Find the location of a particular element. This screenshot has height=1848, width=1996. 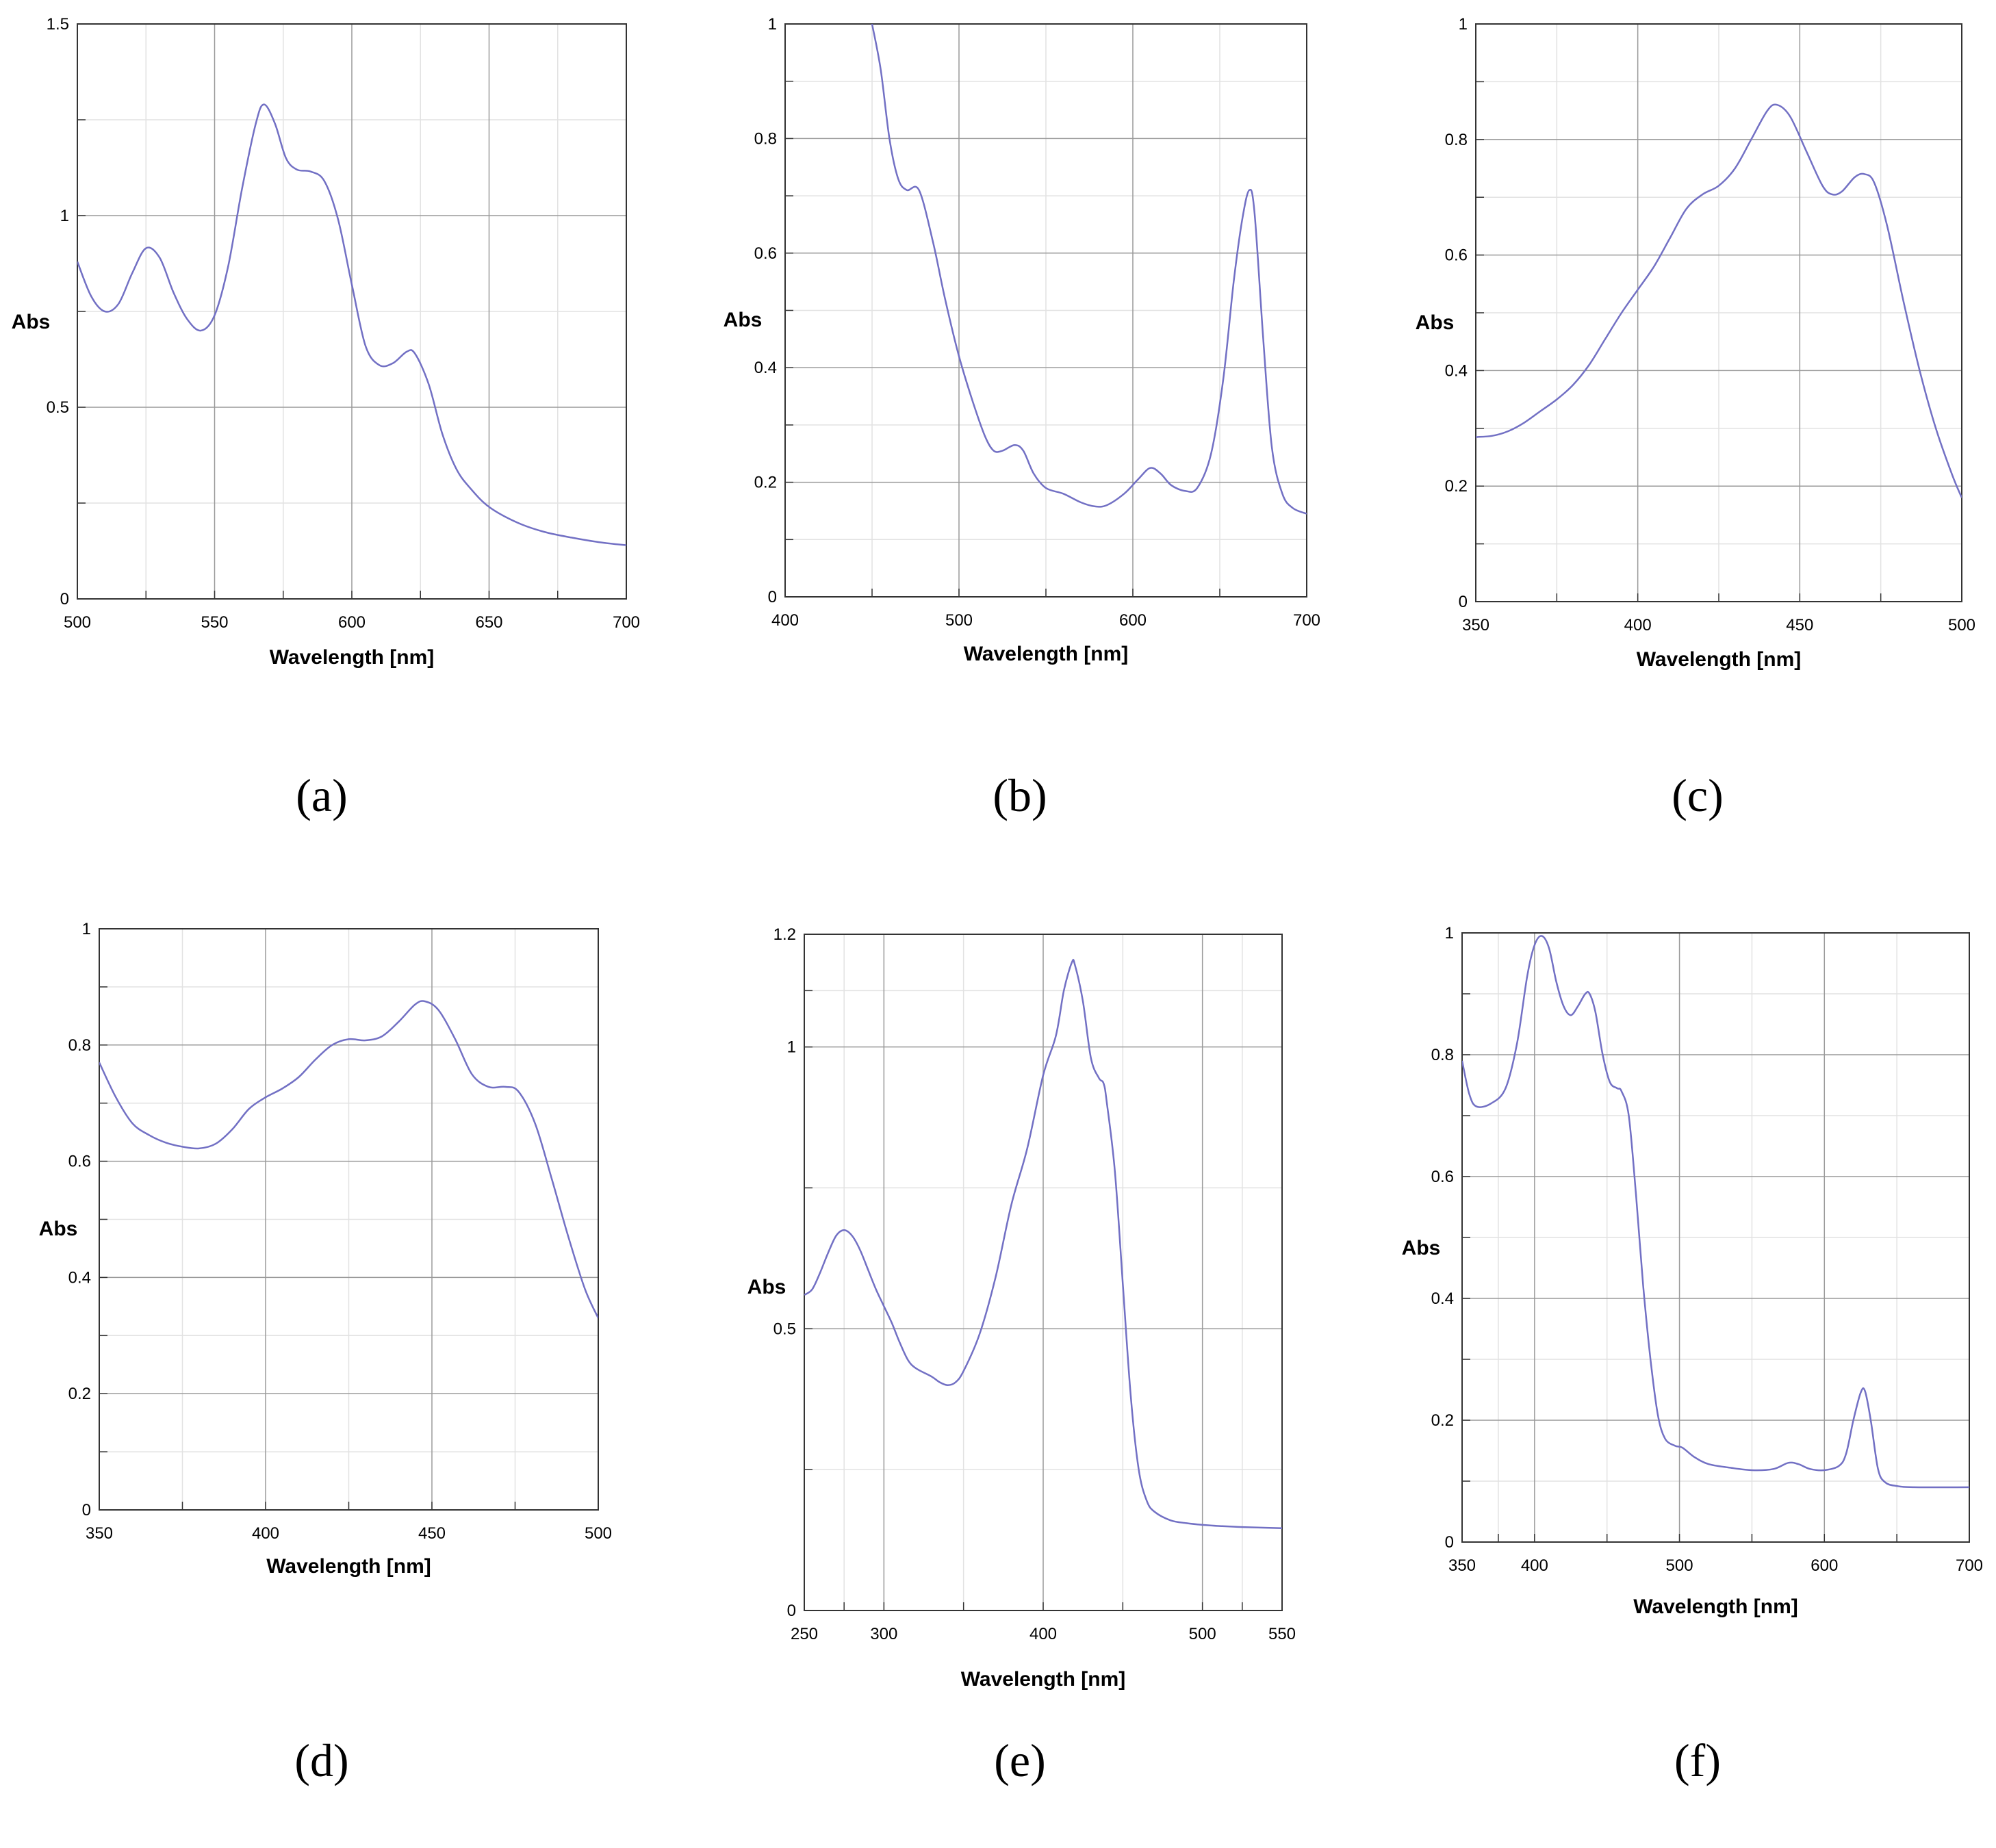

x-tick-label: 250 is located at coordinates (804, 1634).